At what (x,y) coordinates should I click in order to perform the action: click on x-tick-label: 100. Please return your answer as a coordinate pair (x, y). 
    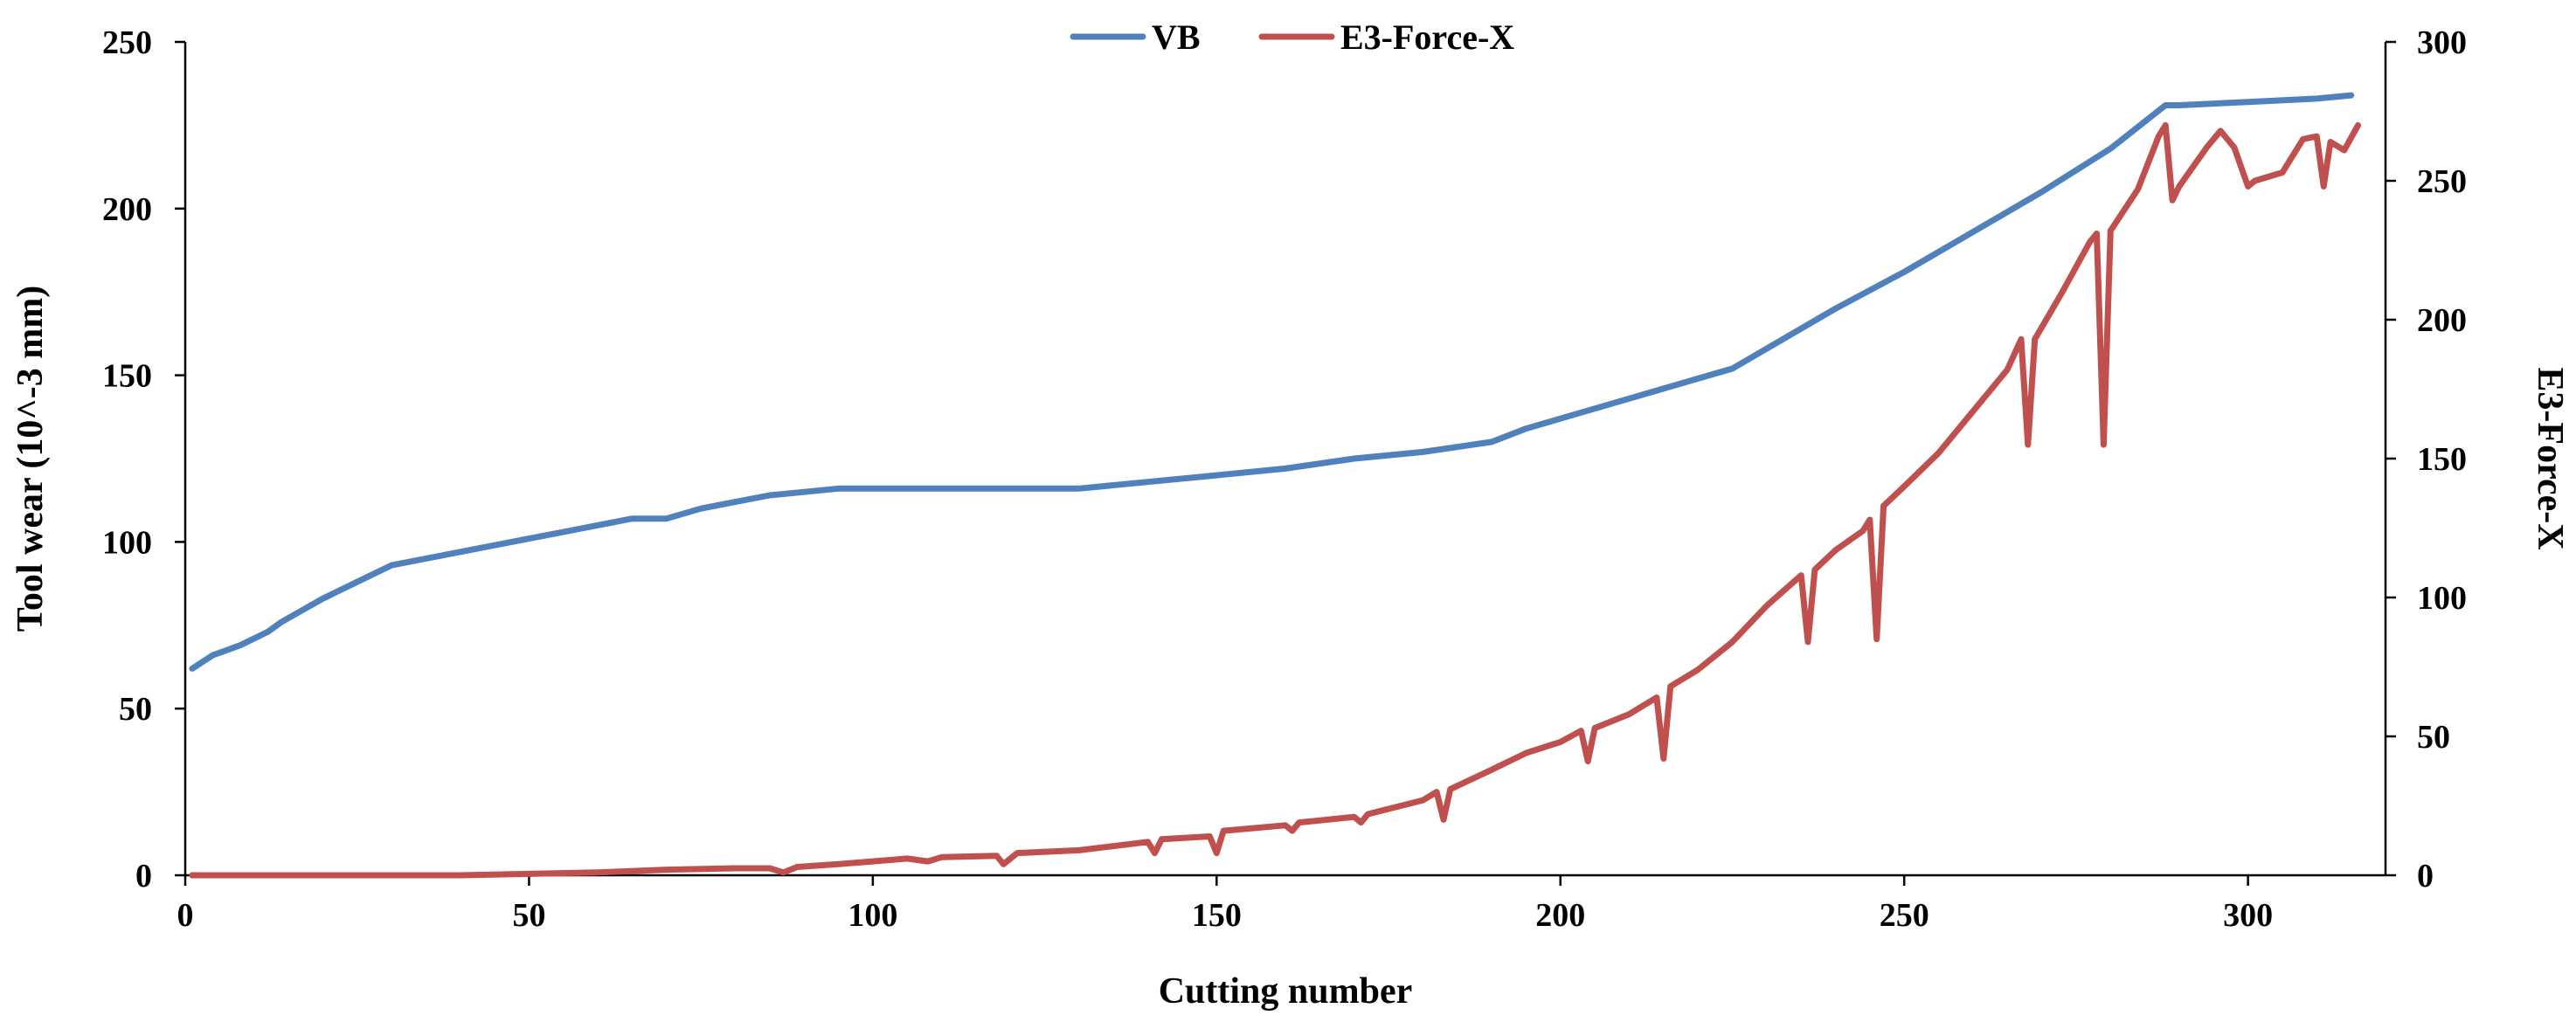
    Looking at the image, I should click on (872, 915).